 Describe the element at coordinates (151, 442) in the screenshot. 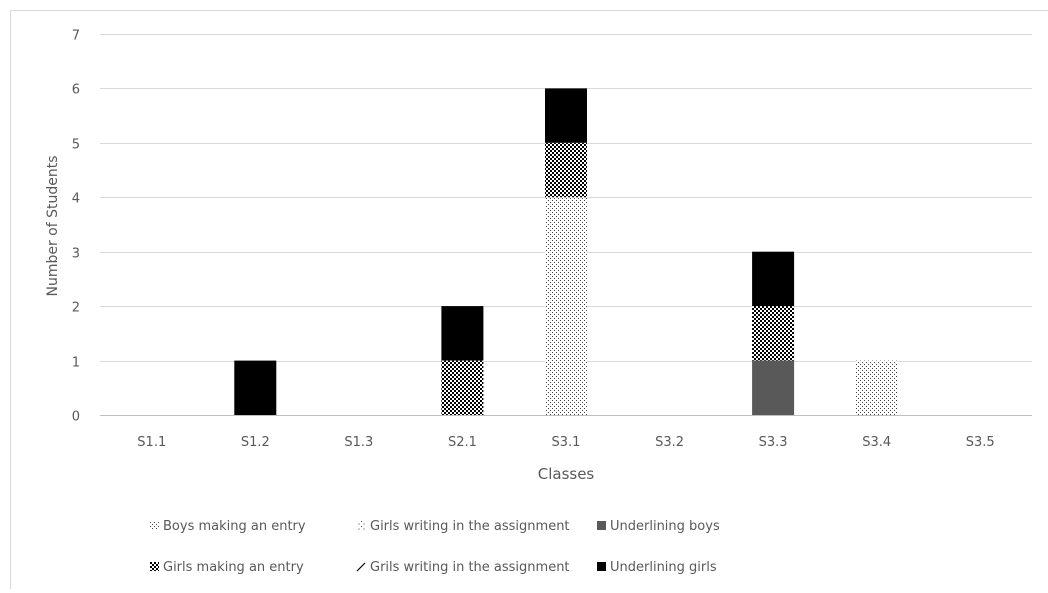

I see `x-tick-label: S1.1` at that location.